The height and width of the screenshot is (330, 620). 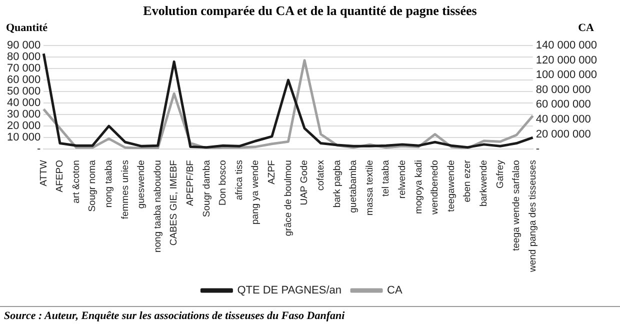 I want to click on y-tick-label: 50 000, so click(x=23, y=92).